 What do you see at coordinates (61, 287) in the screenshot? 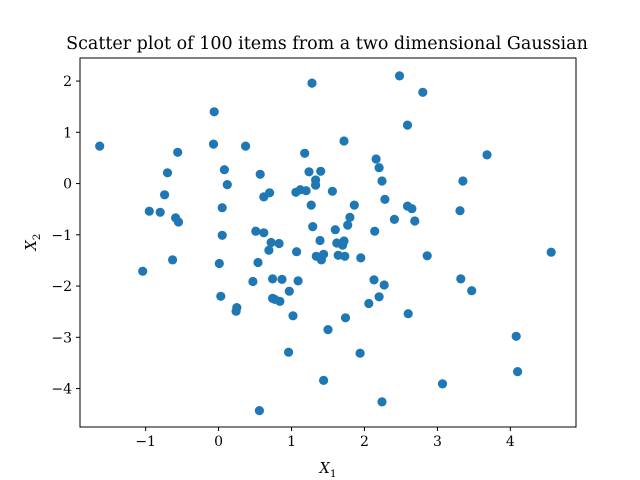
I see `y-tick-label: −2` at bounding box center [61, 287].